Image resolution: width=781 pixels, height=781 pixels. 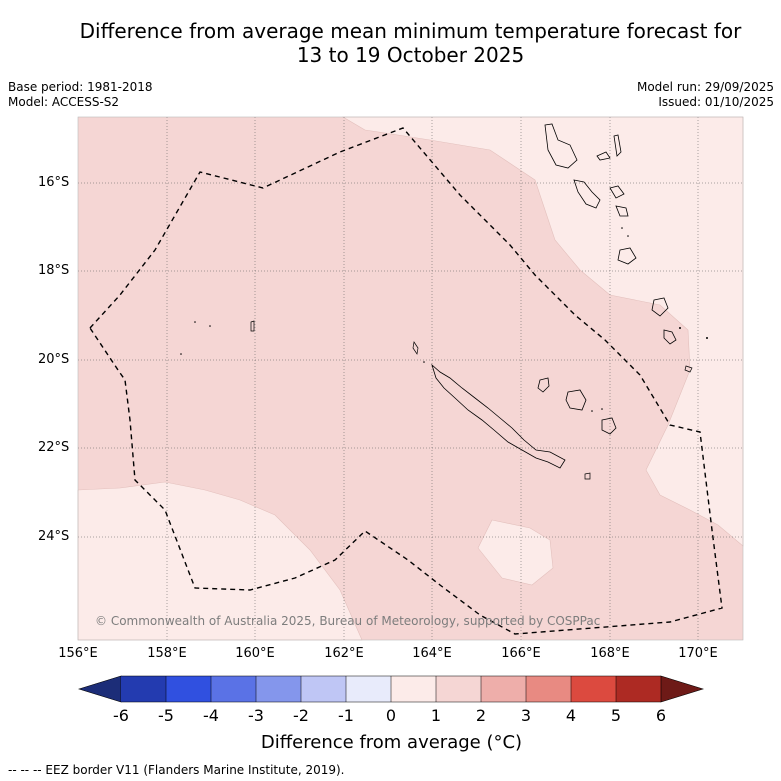 What do you see at coordinates (252, 326) in the screenshot?
I see `chesterfield-islet` at bounding box center [252, 326].